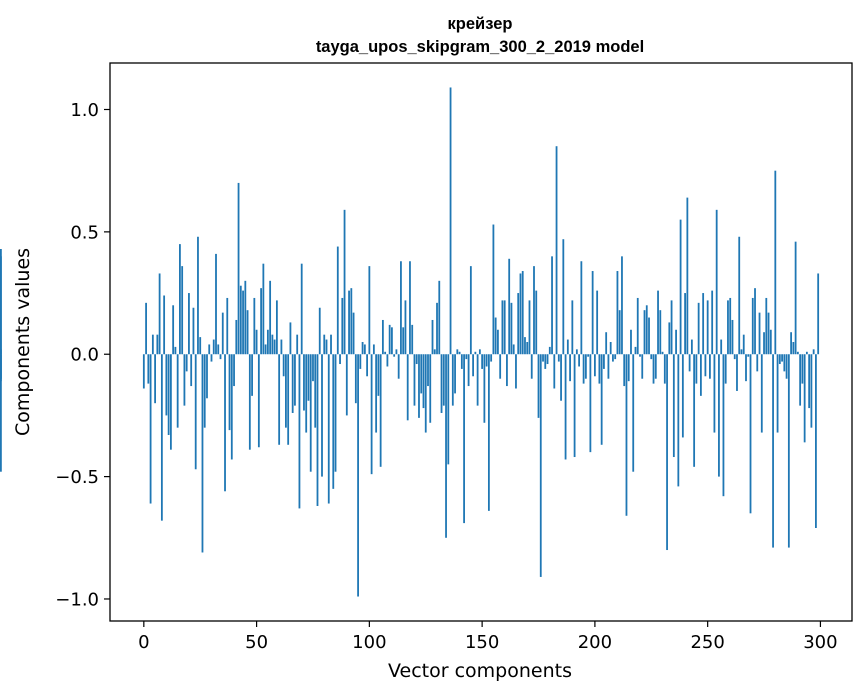  I want to click on x-tick-label-50: 50, so click(256, 642).